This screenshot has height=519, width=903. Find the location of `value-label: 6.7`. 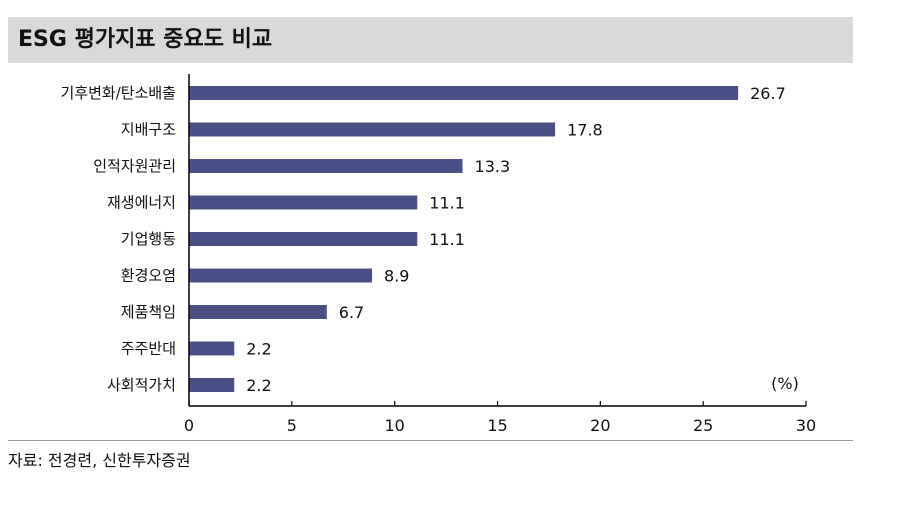

value-label: 6.7 is located at coordinates (351, 312).